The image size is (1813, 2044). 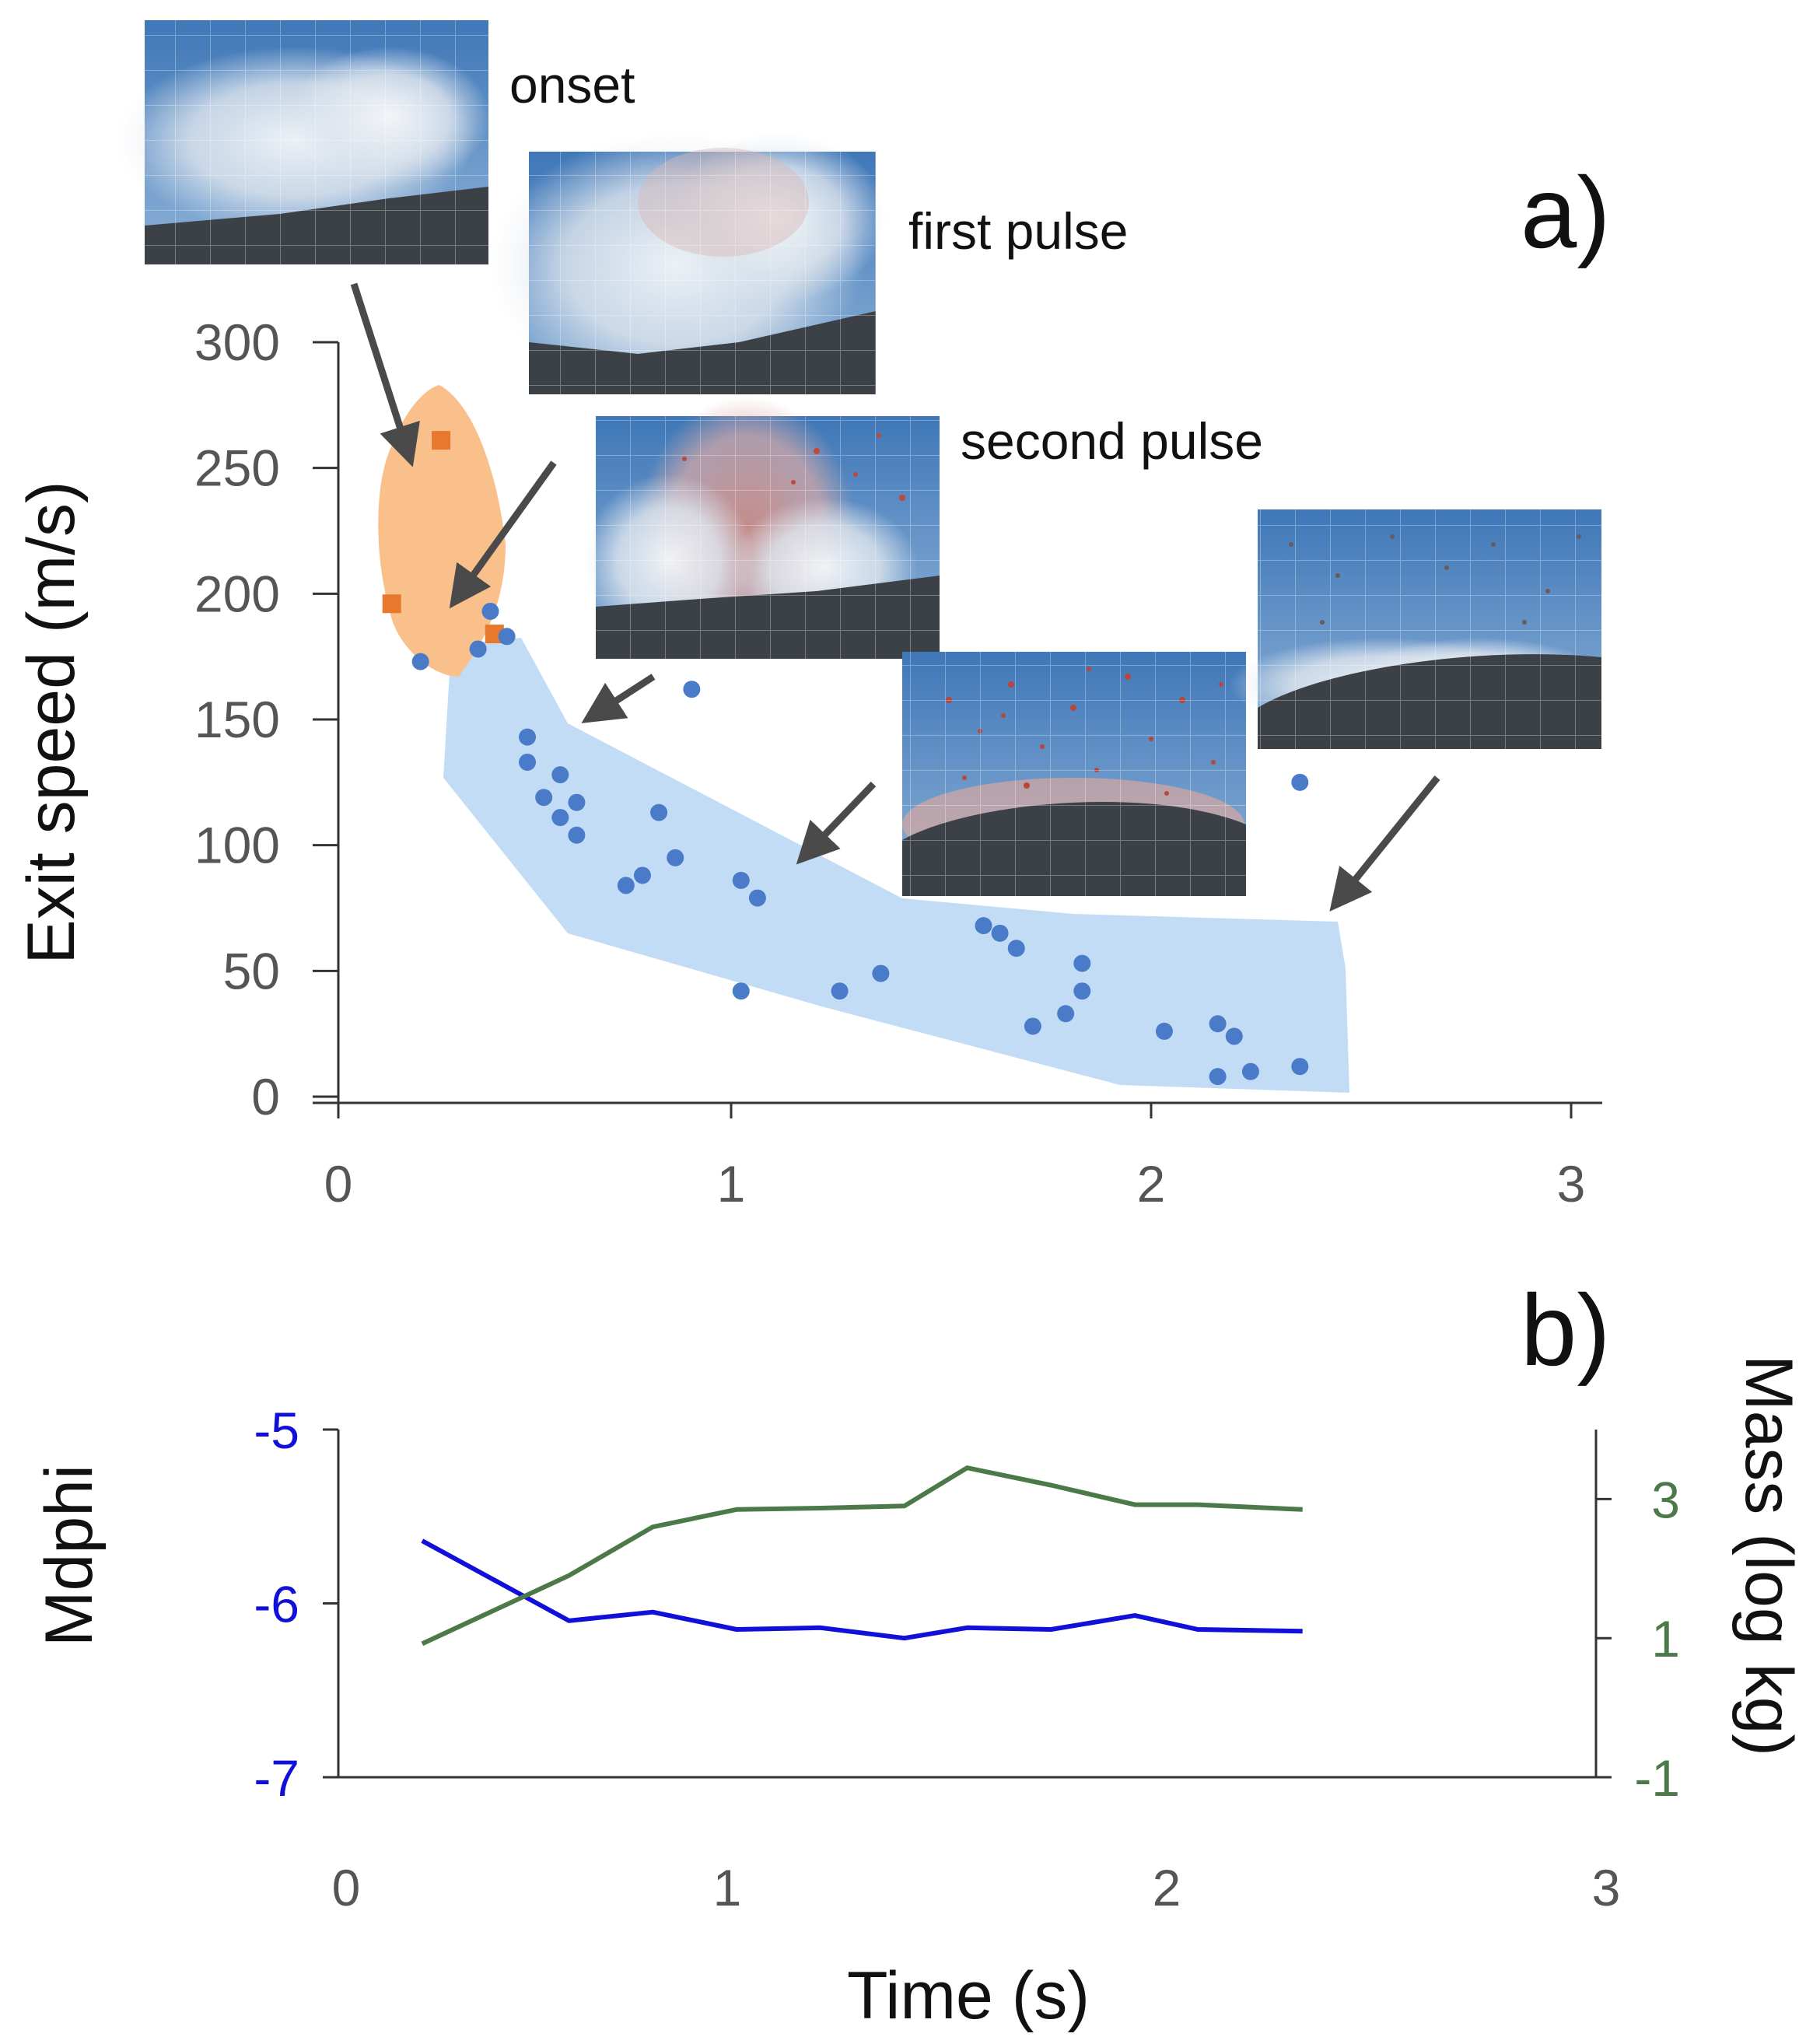 I want to click on photo-onset, so click(x=303, y=142).